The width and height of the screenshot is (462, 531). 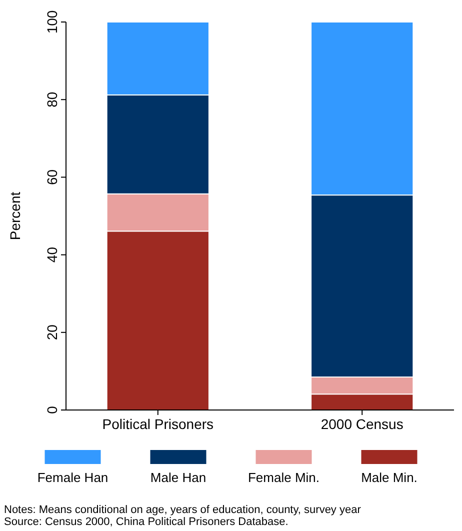 What do you see at coordinates (183, 510) in the screenshot?
I see `text: Notes: Means conditional on age, years of education, county, survey year` at bounding box center [183, 510].